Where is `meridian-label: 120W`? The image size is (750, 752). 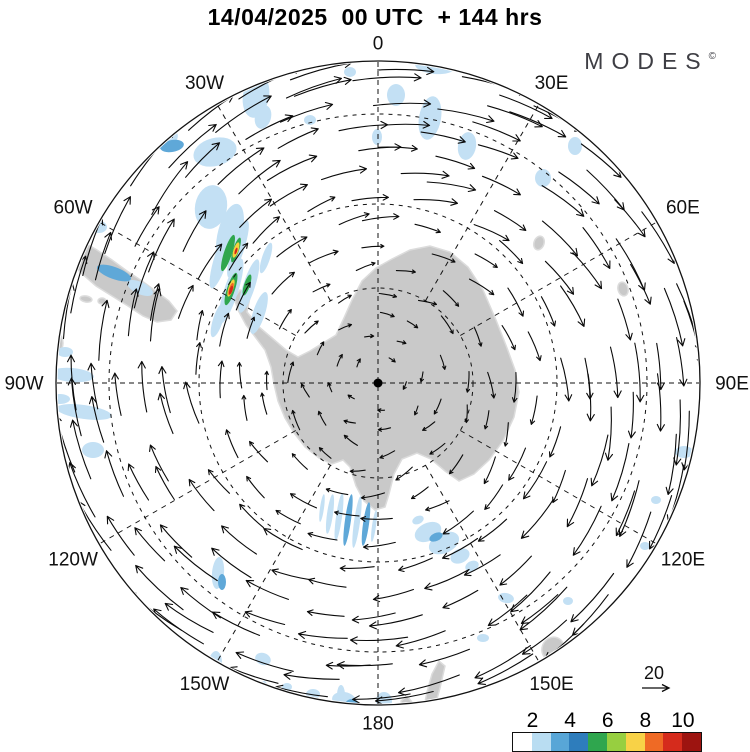 meridian-label: 120W is located at coordinates (73, 560).